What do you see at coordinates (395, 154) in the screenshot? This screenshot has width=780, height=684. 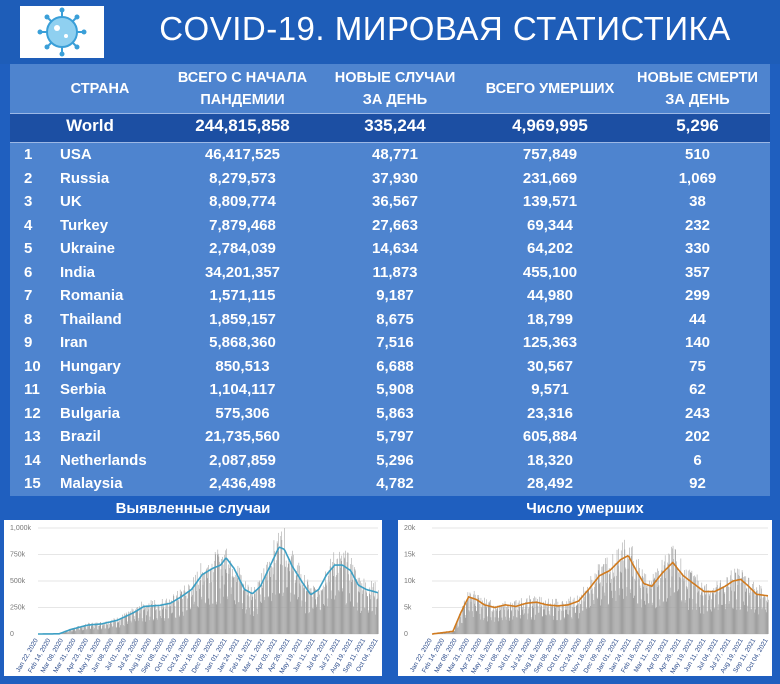 I see `cell-new-cases: 48,771` at bounding box center [395, 154].